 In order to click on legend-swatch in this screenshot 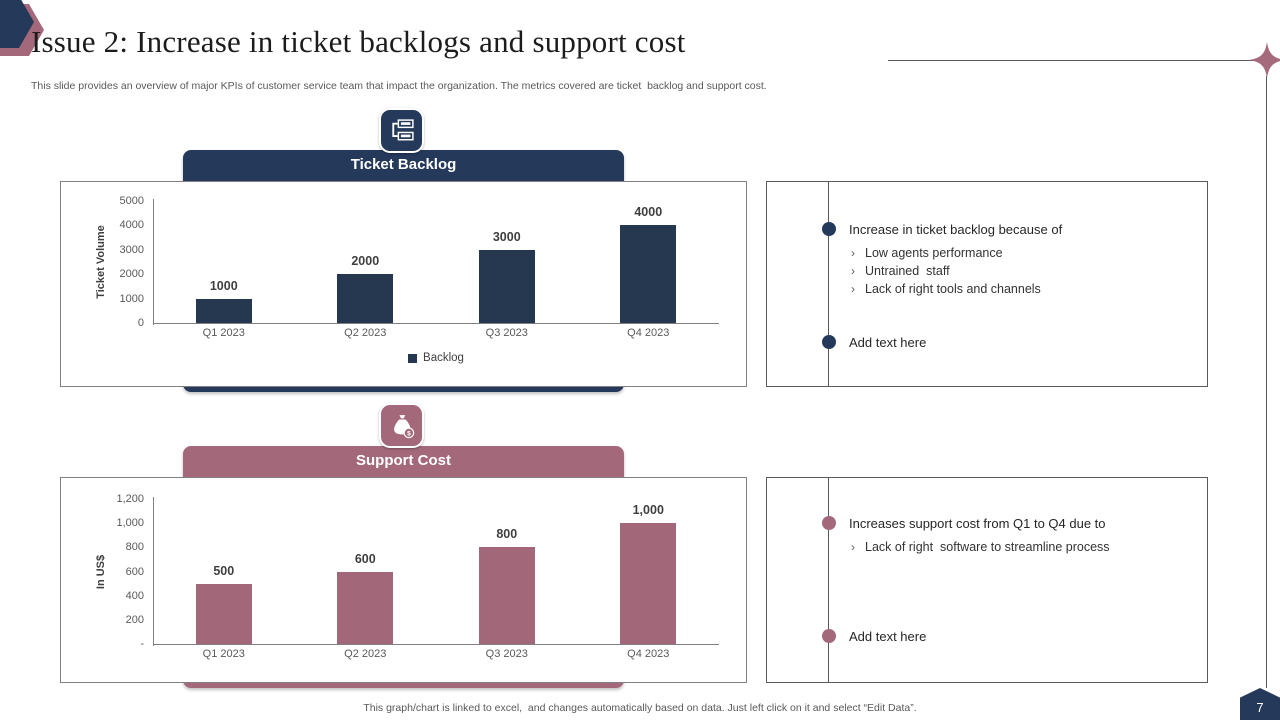, I will do `click(413, 358)`.